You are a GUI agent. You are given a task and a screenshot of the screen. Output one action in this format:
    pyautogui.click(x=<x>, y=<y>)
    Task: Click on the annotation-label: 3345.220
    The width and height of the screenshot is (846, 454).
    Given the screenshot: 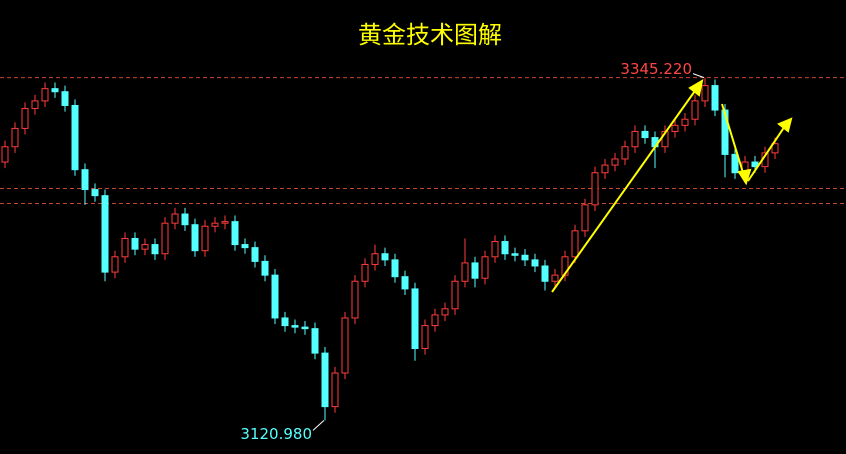 What is the action you would take?
    pyautogui.click(x=656, y=69)
    